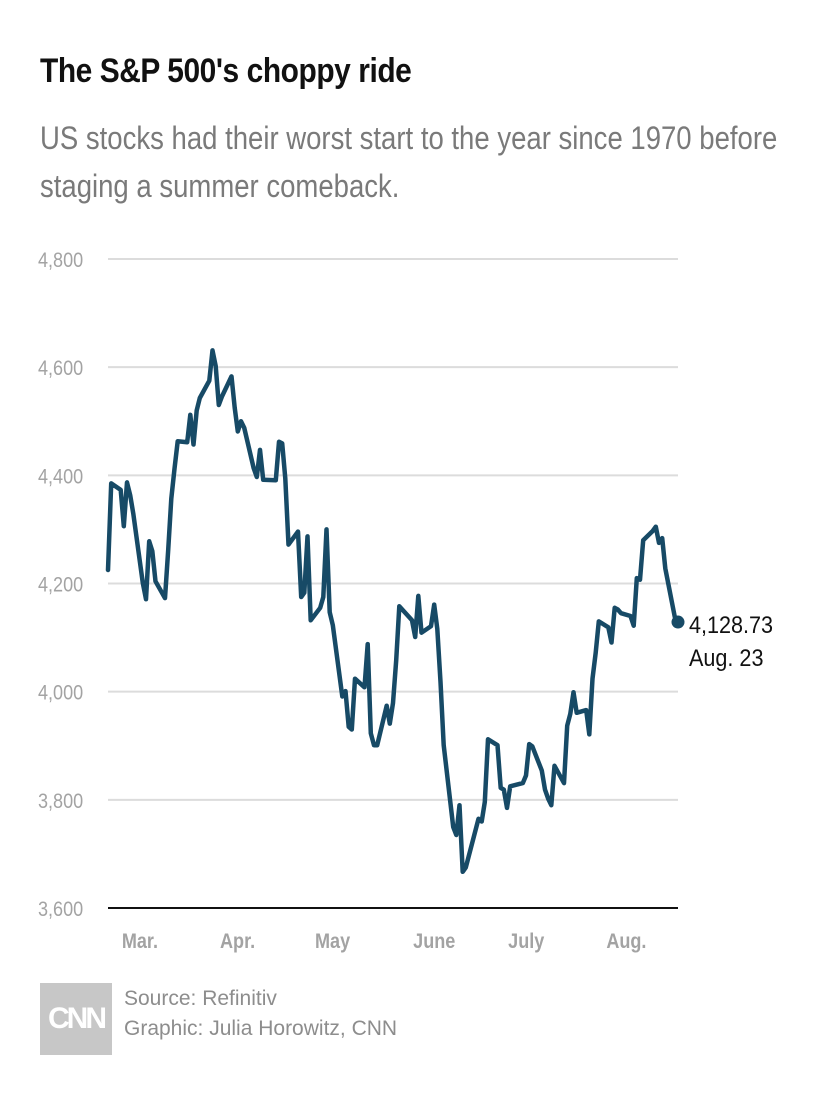 This screenshot has height=1106, width=830. Describe the element at coordinates (678, 622) in the screenshot. I see `end-point-marker` at that location.